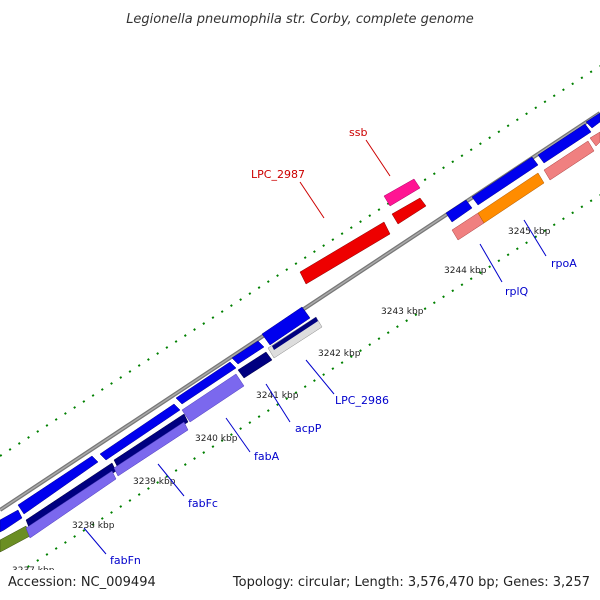 This screenshot has height=600, width=600. Describe the element at coordinates (517, 291) in the screenshot. I see `label-rplQ: rplQ` at that location.